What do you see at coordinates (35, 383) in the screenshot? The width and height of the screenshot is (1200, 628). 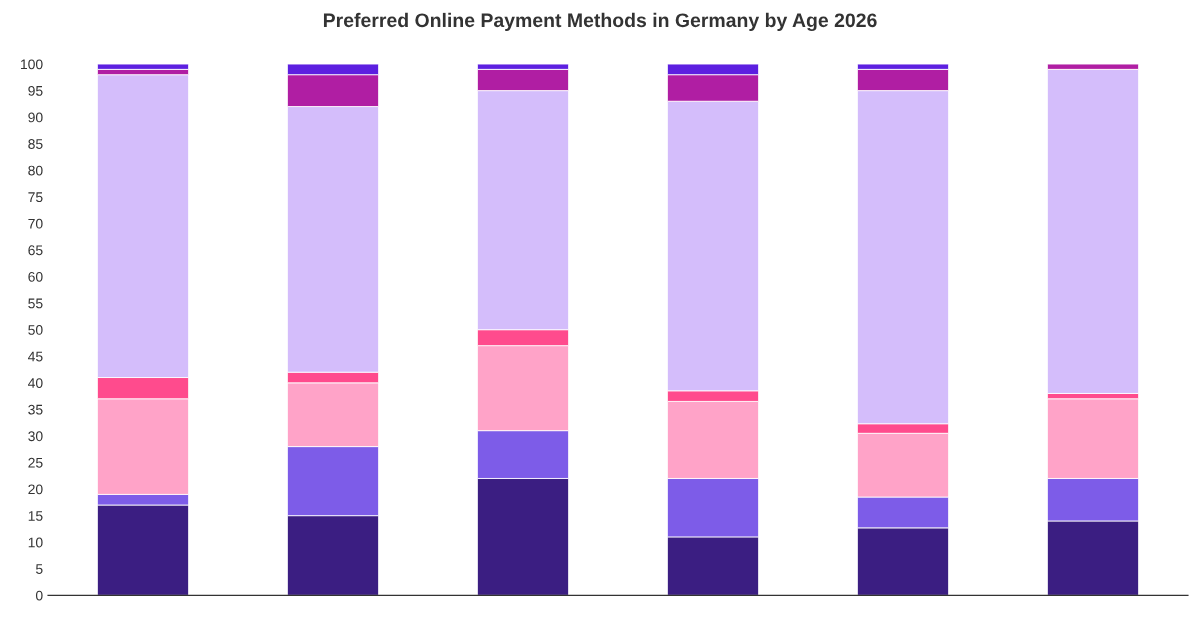 I see `y-tick-label: 40` at bounding box center [35, 383].